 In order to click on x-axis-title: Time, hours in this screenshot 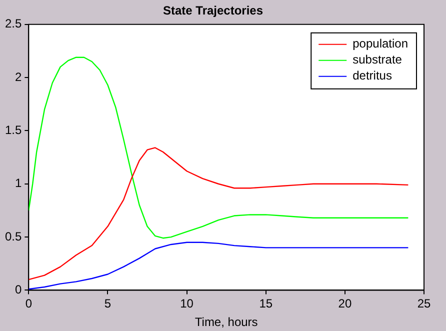, I will do `click(226, 322)`.